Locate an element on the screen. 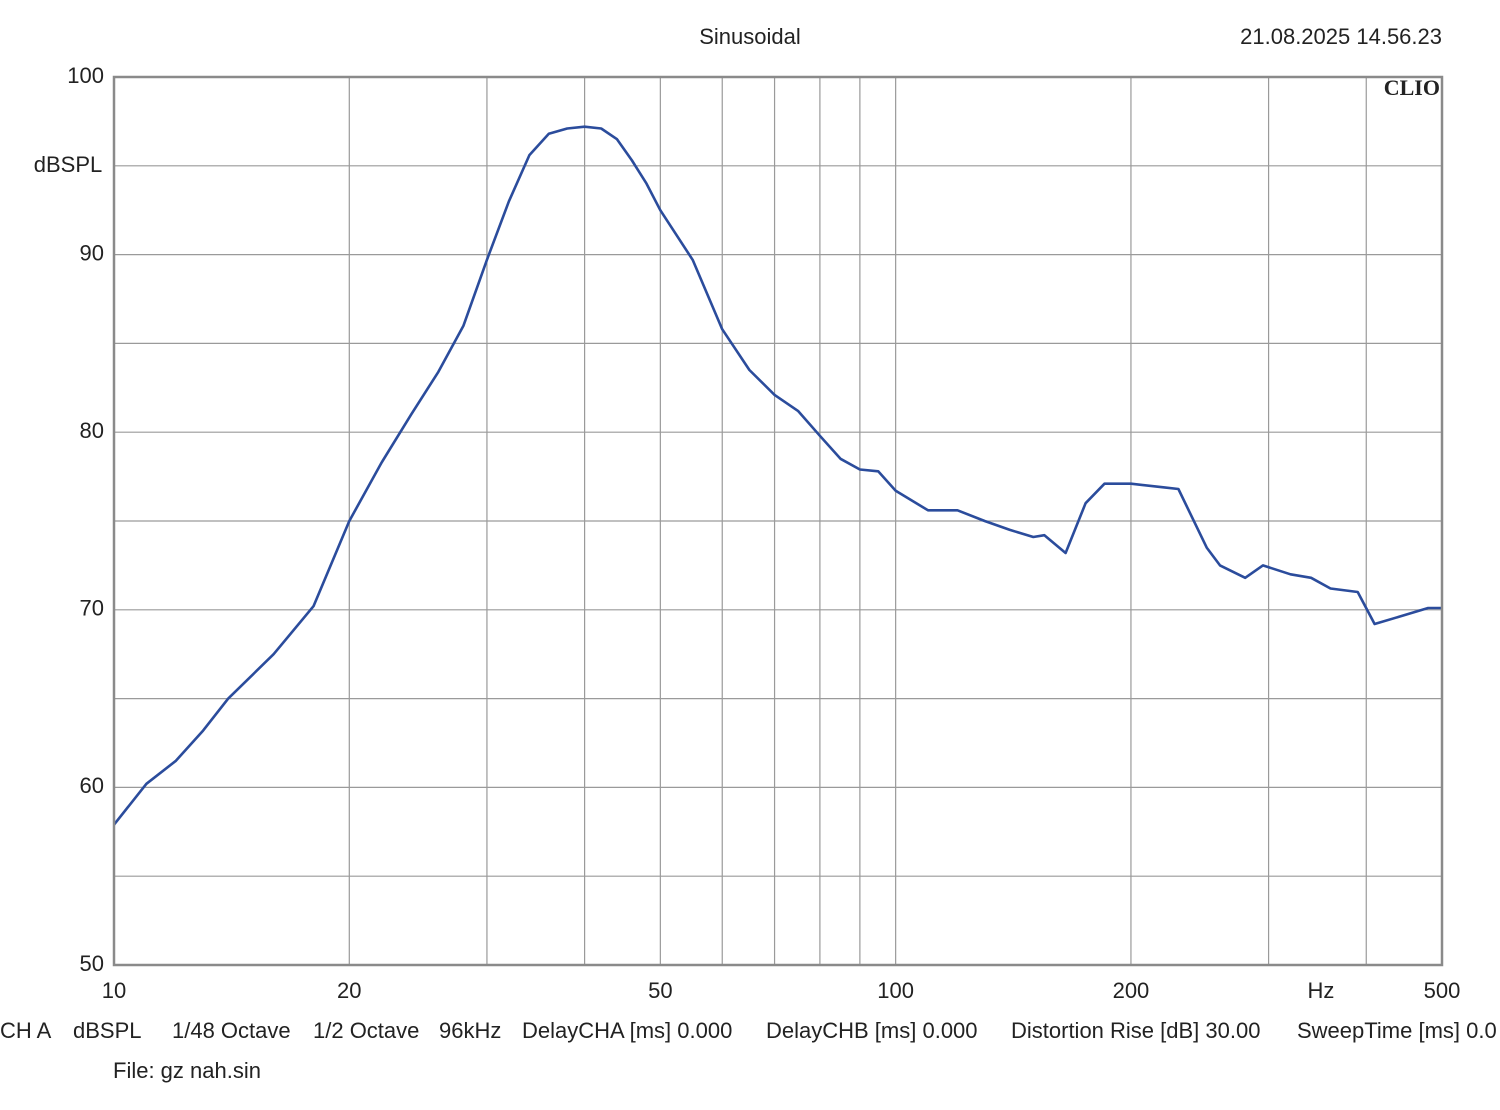 The height and width of the screenshot is (1110, 1500). setting-label: dBSPL is located at coordinates (107, 1030).